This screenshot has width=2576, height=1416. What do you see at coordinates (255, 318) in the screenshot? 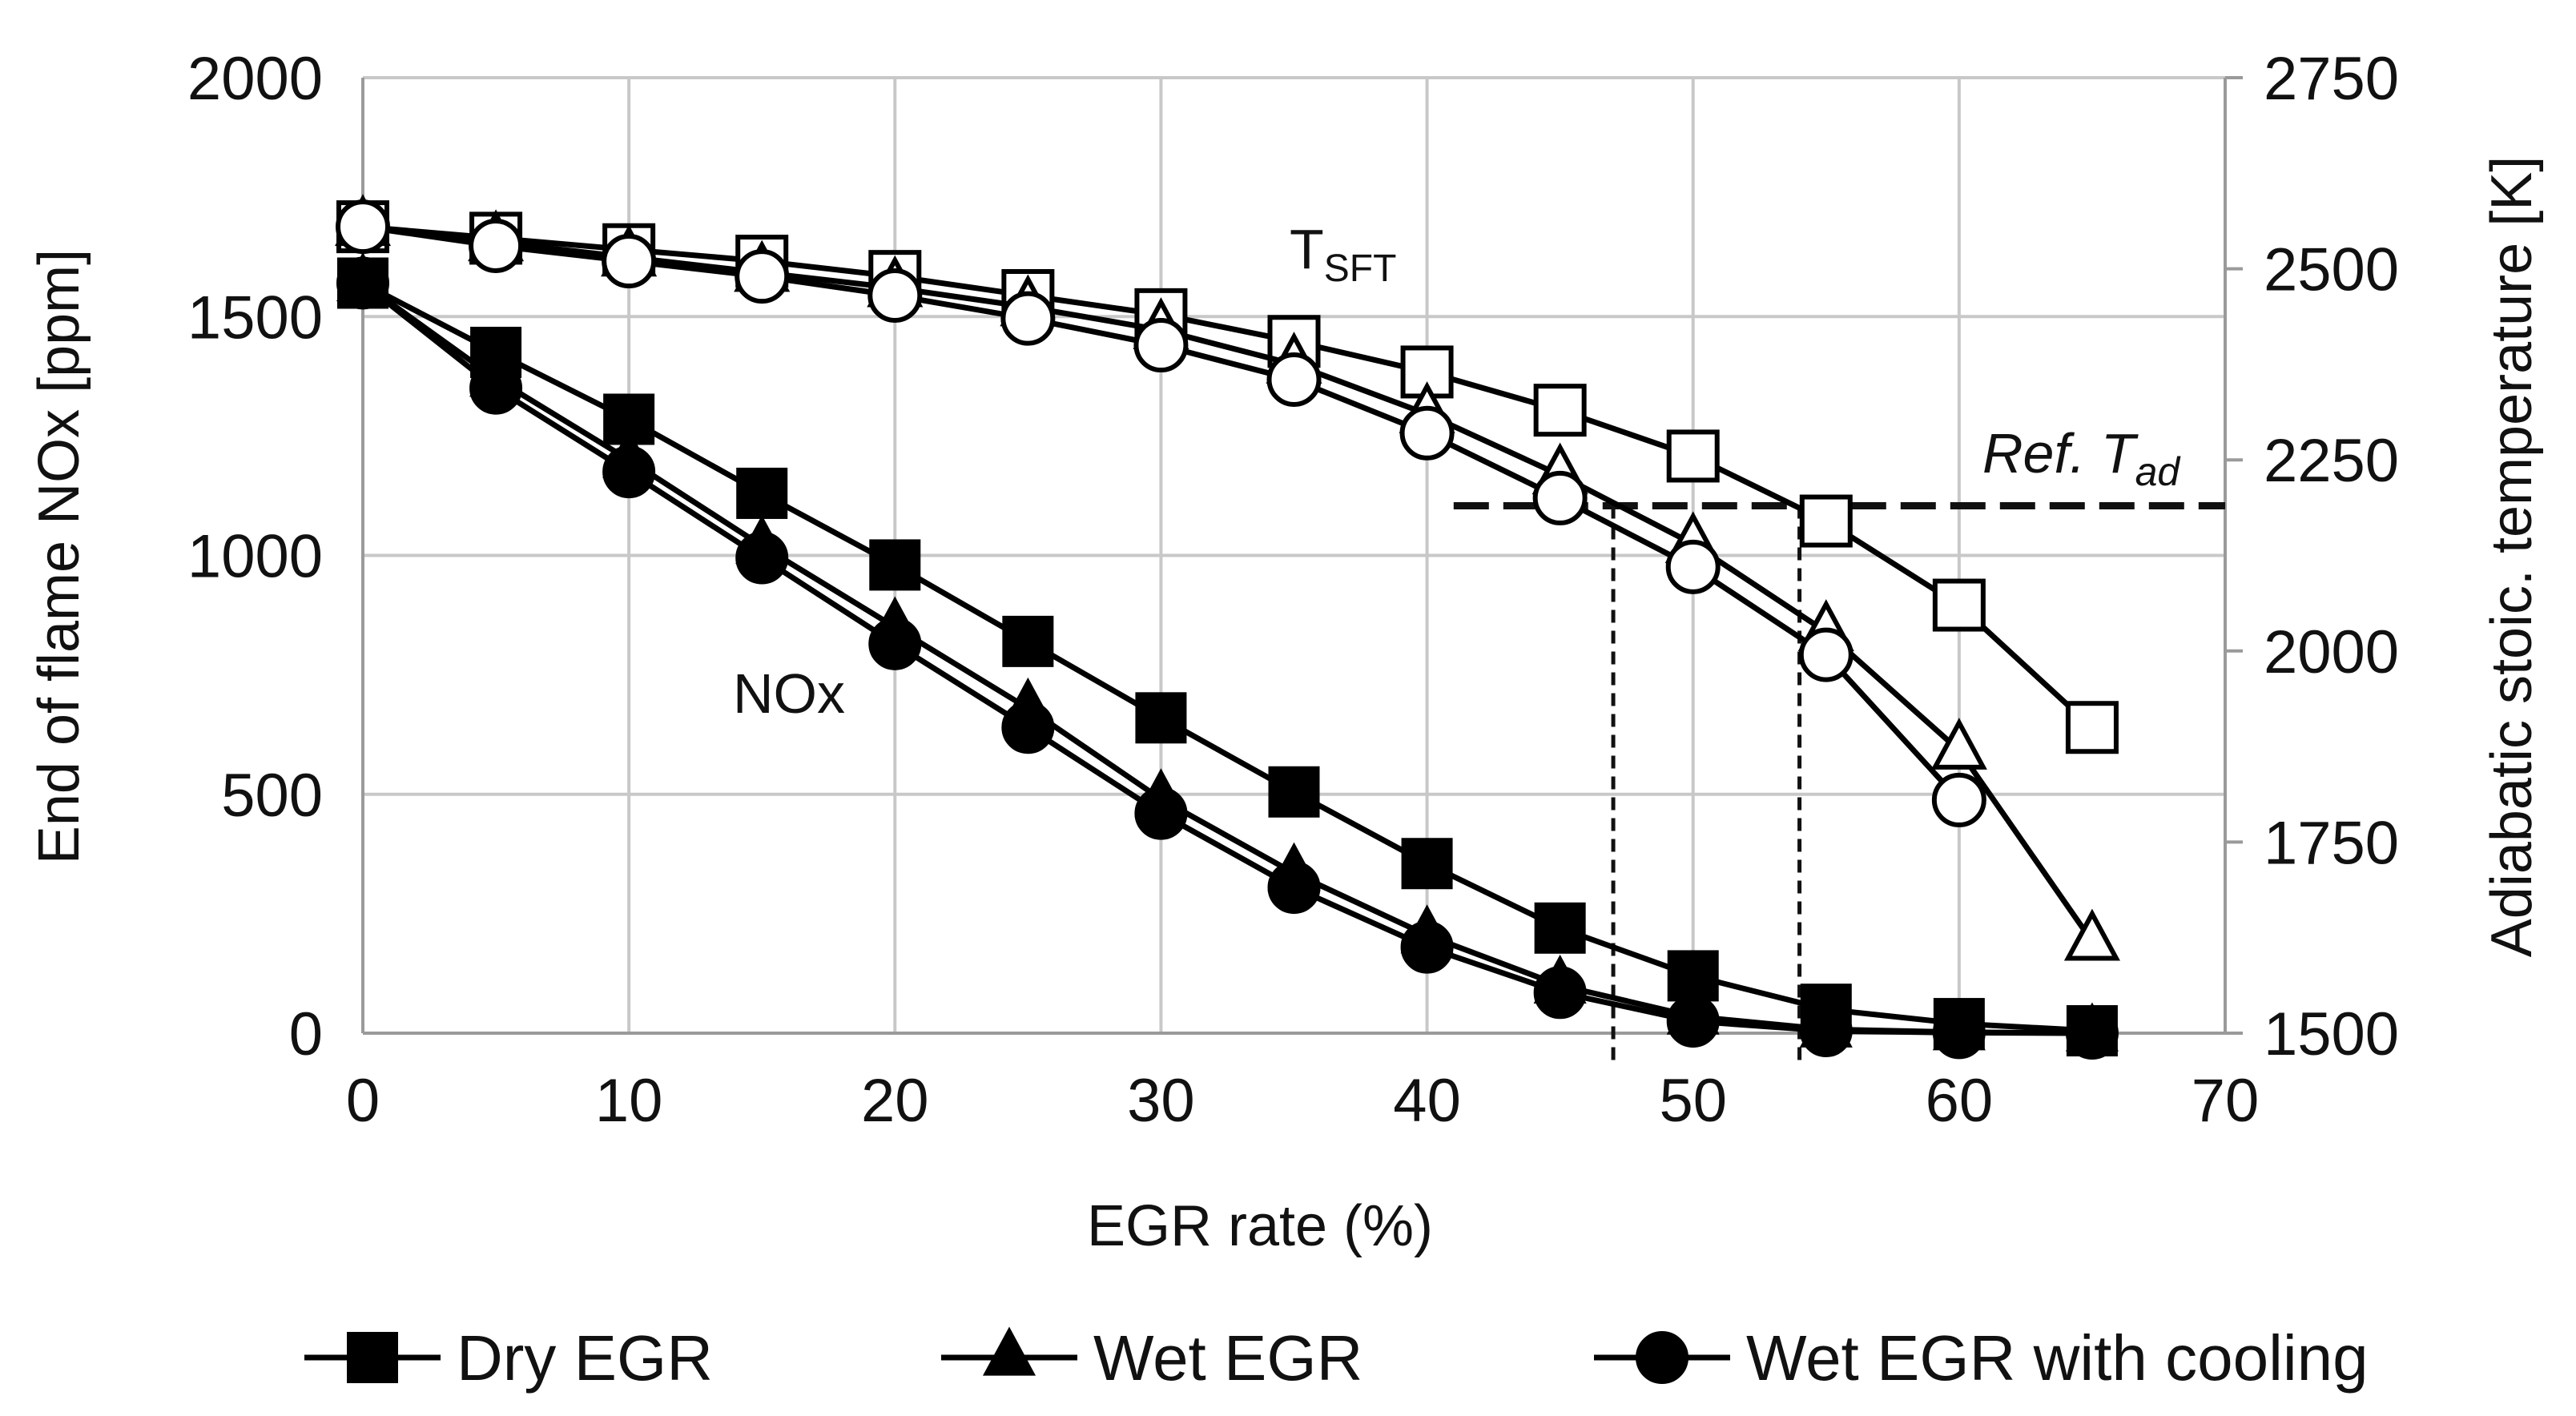
I see `y-tick-label: 1500` at bounding box center [255, 318].